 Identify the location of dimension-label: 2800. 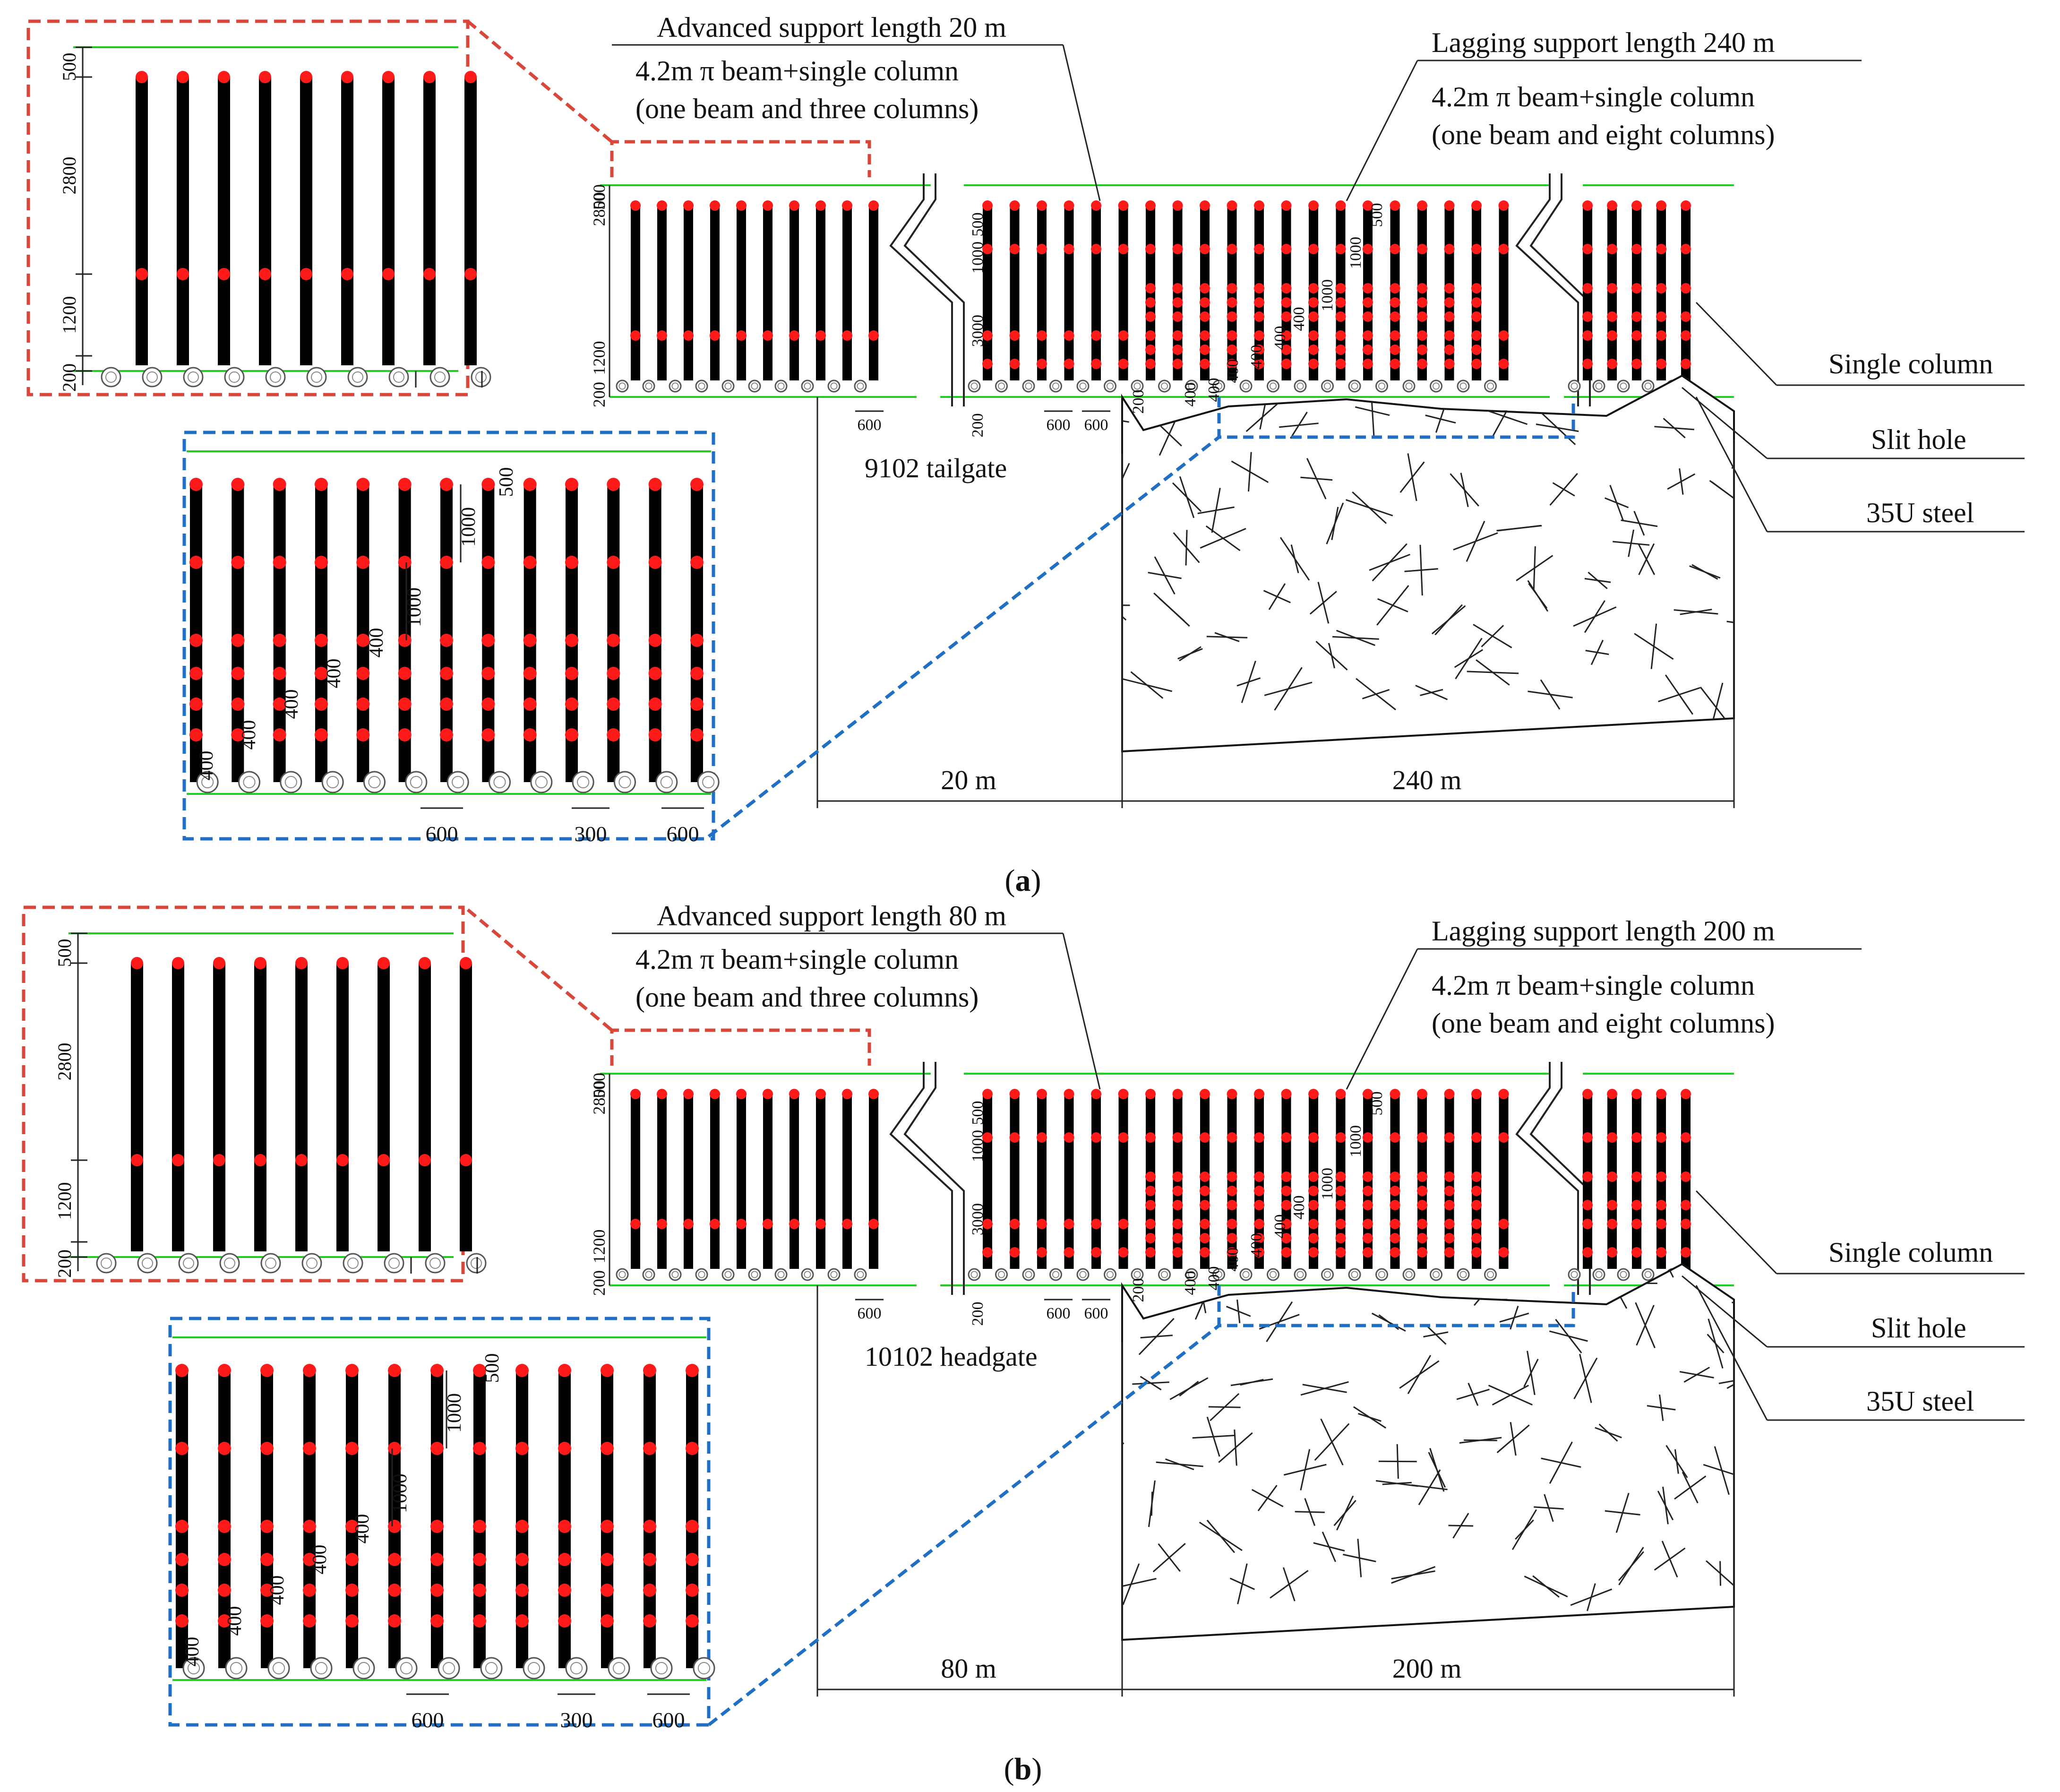
(599, 1098).